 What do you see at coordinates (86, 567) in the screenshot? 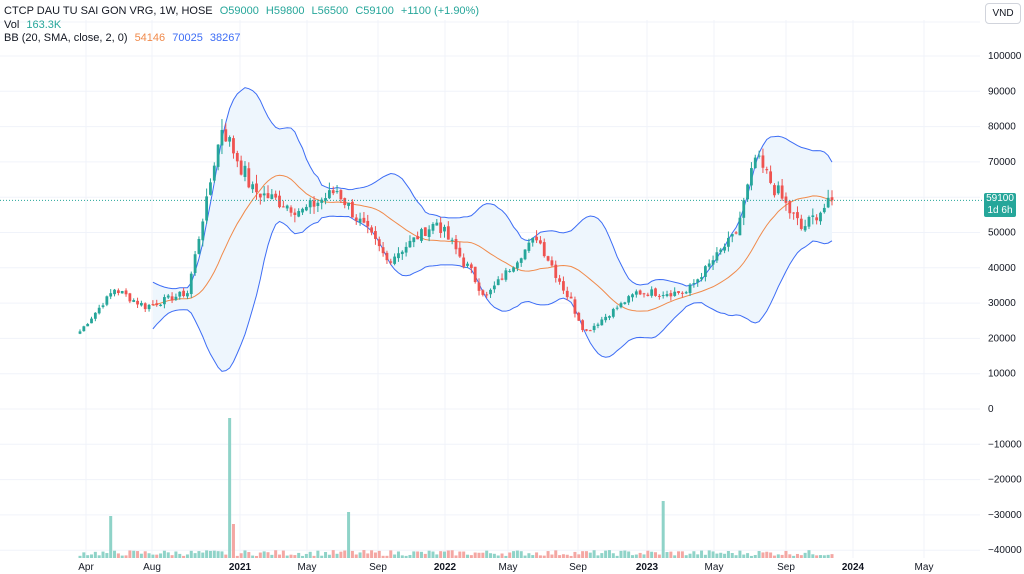
I see `x-tick-label: Apr` at bounding box center [86, 567].